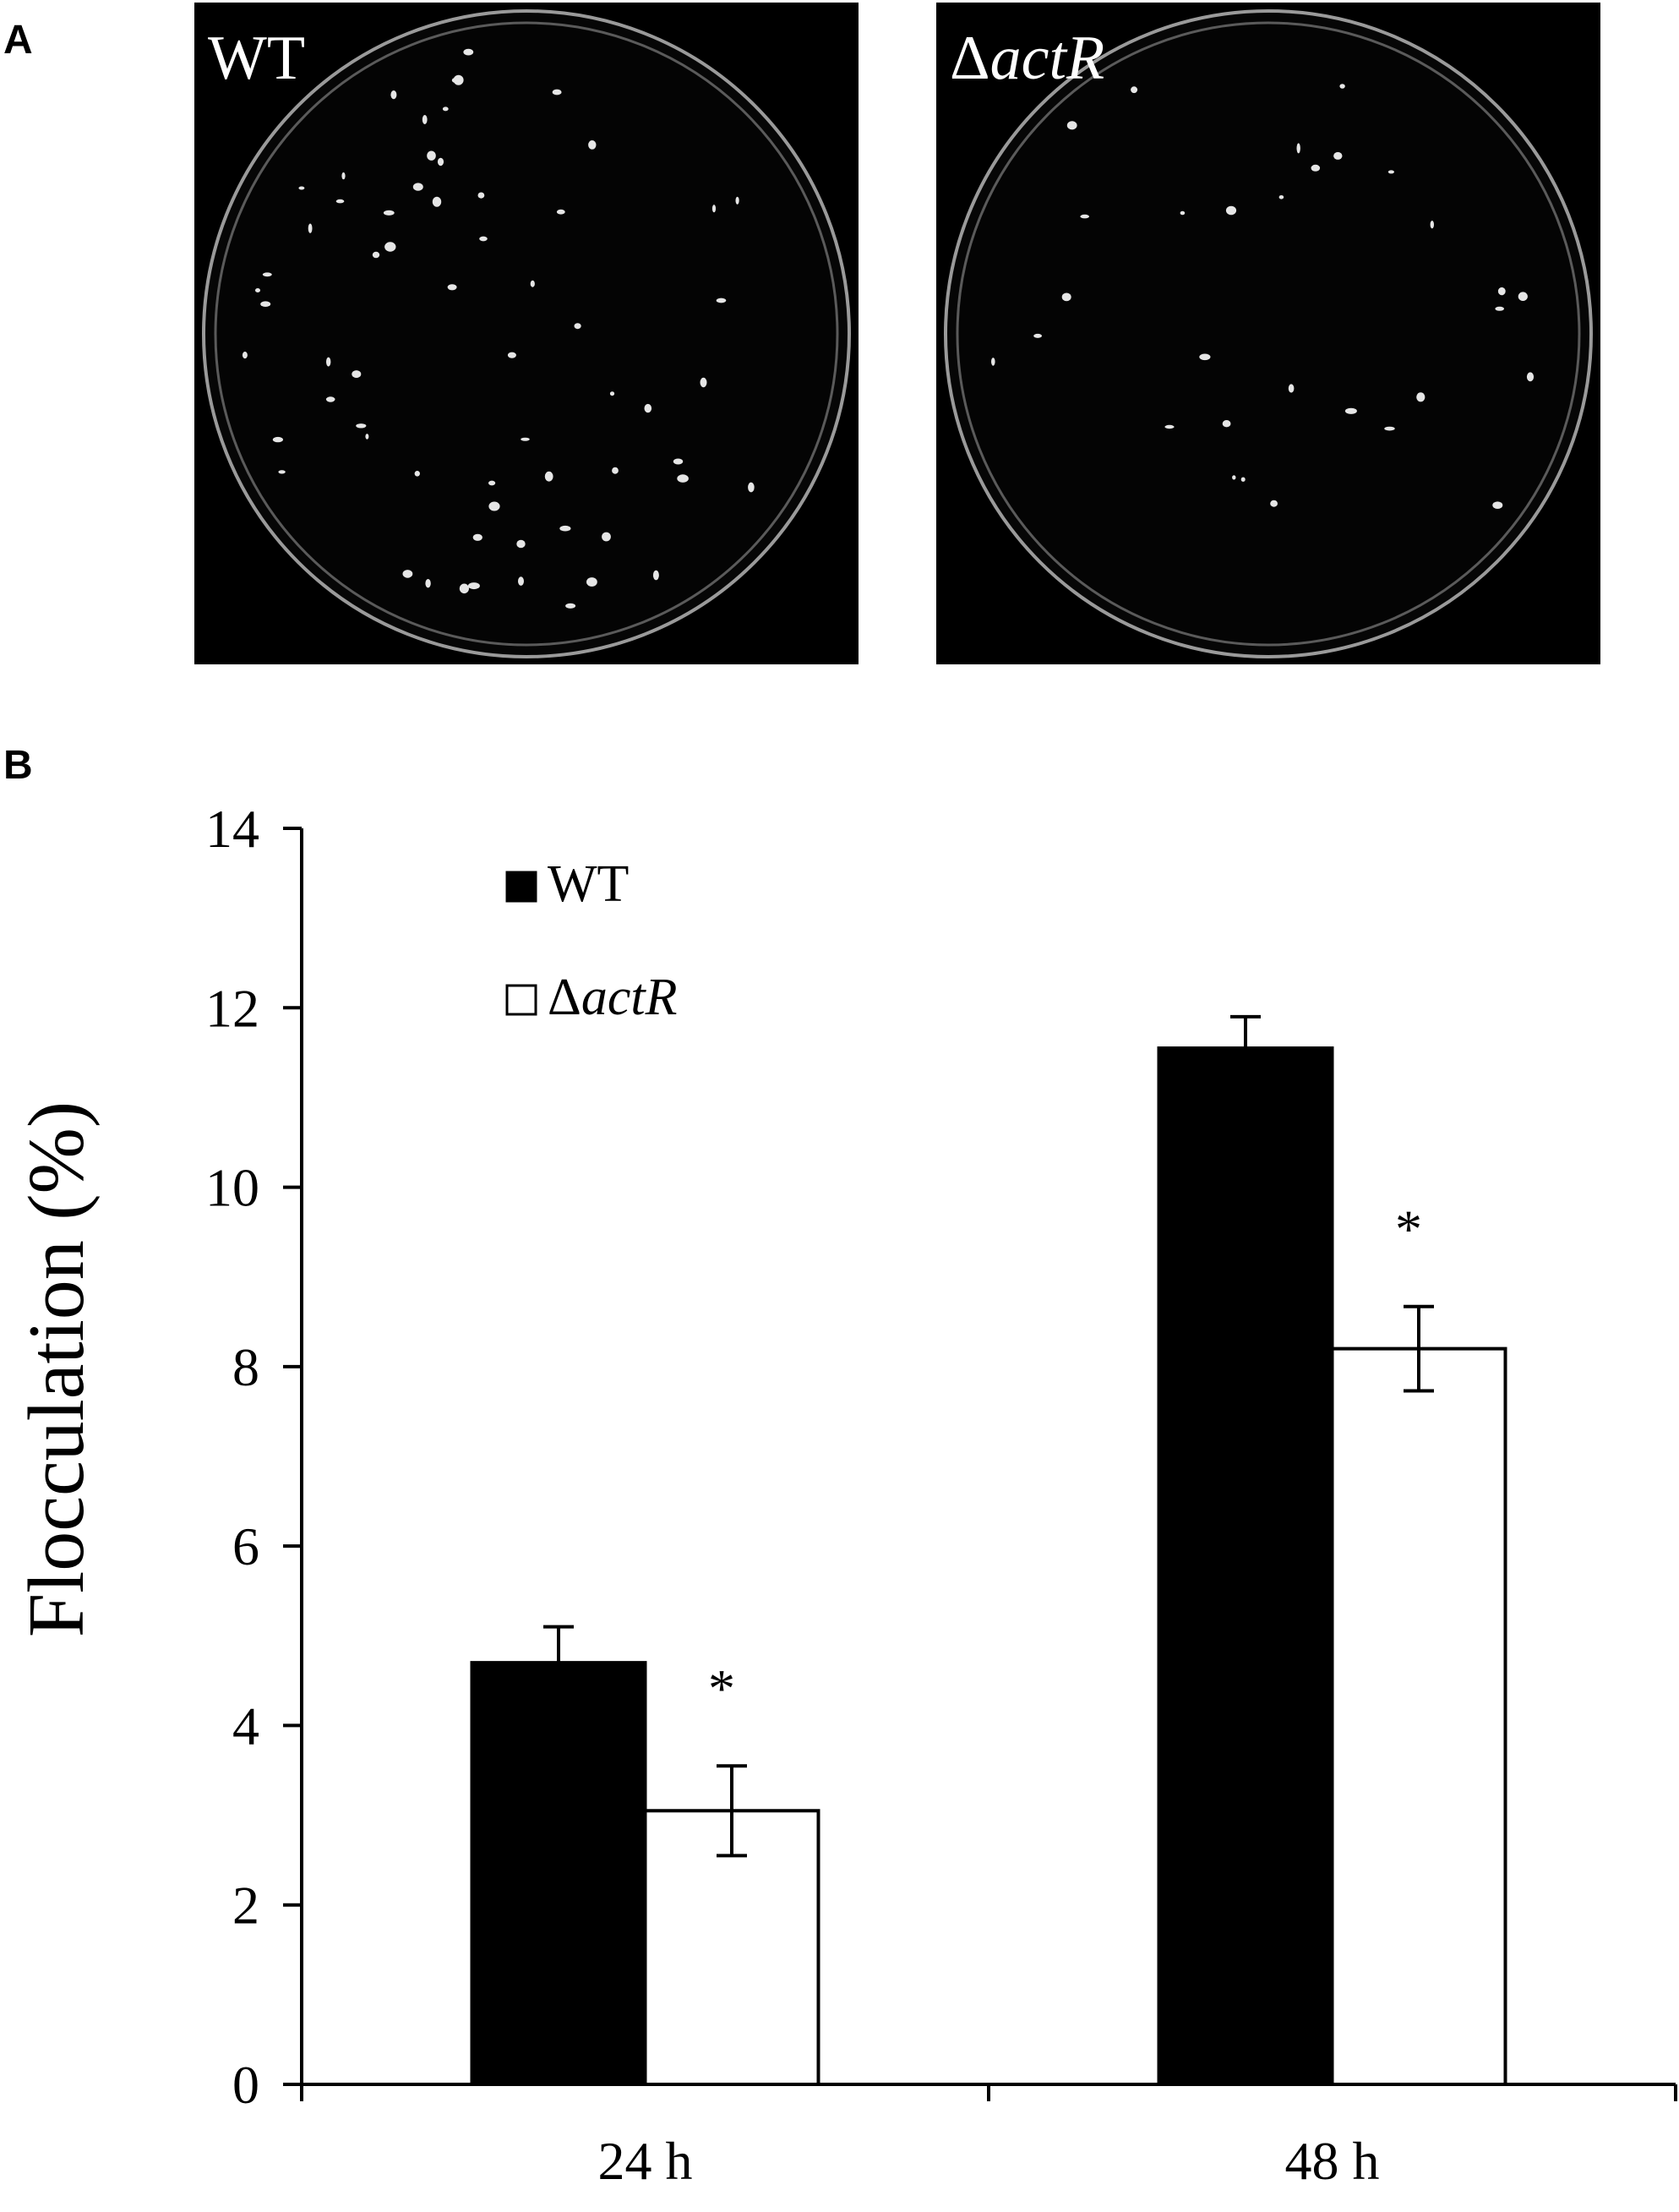 The height and width of the screenshot is (2212, 1679). What do you see at coordinates (245, 1546) in the screenshot?
I see `y-tick-label: 6` at bounding box center [245, 1546].